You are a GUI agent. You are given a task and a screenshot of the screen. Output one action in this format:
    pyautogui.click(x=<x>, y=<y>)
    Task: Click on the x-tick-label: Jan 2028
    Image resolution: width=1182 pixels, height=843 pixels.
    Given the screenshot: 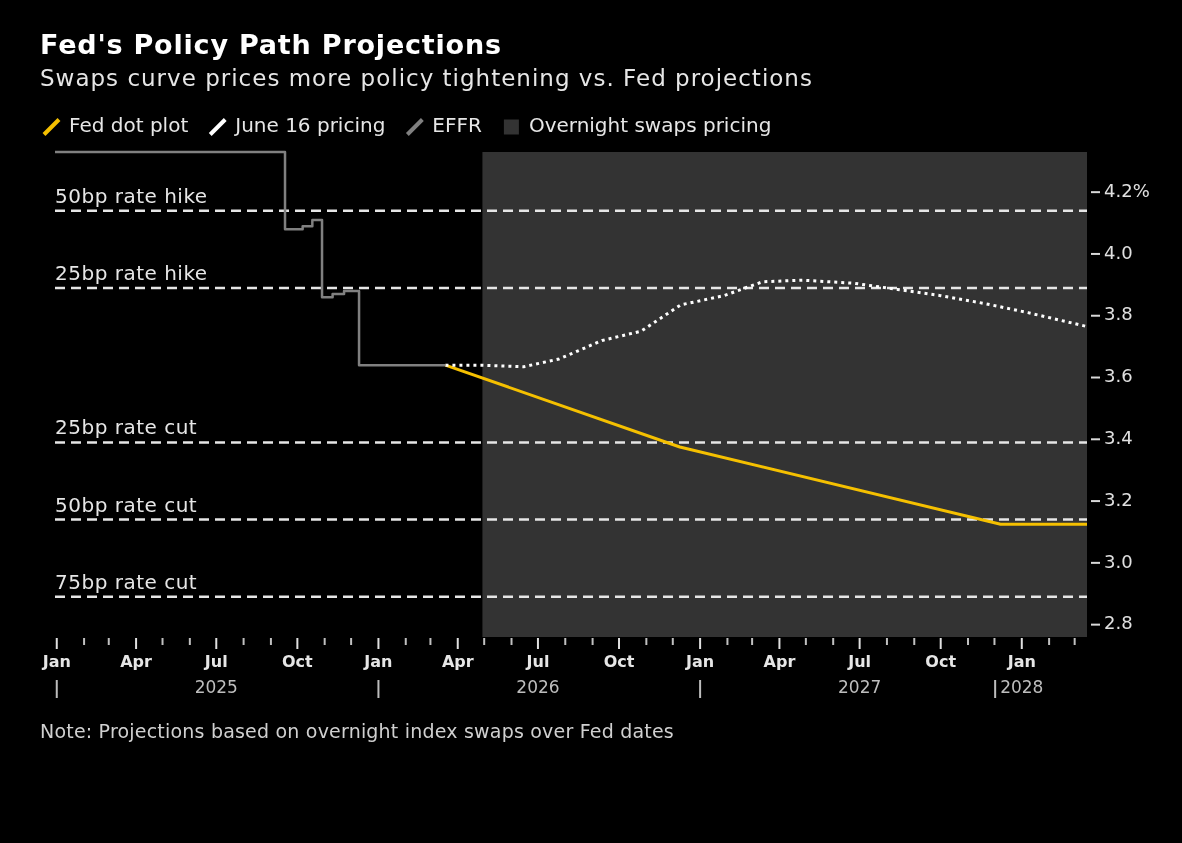 What is the action you would take?
    pyautogui.click(x=1022, y=675)
    